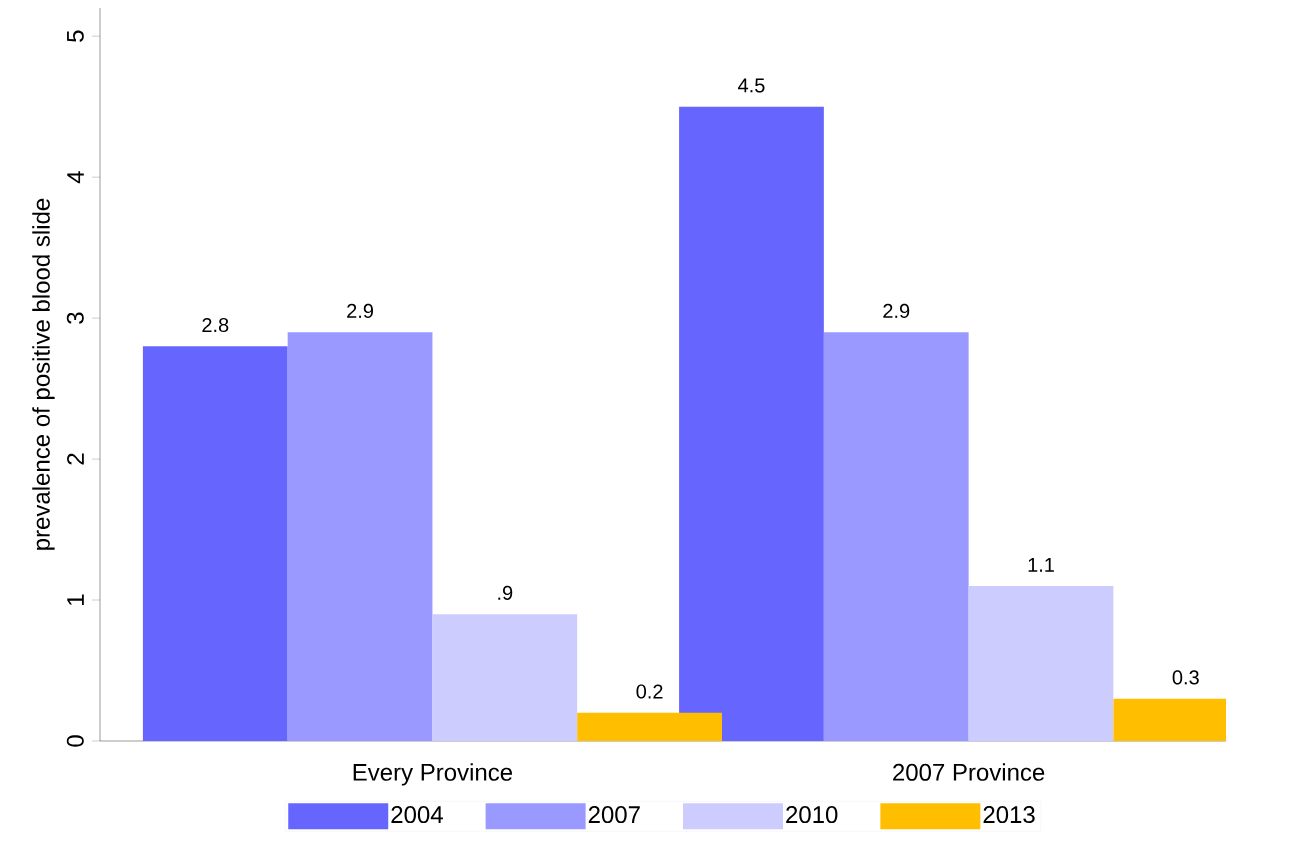  I want to click on y-tick-label: 0, so click(75, 741).